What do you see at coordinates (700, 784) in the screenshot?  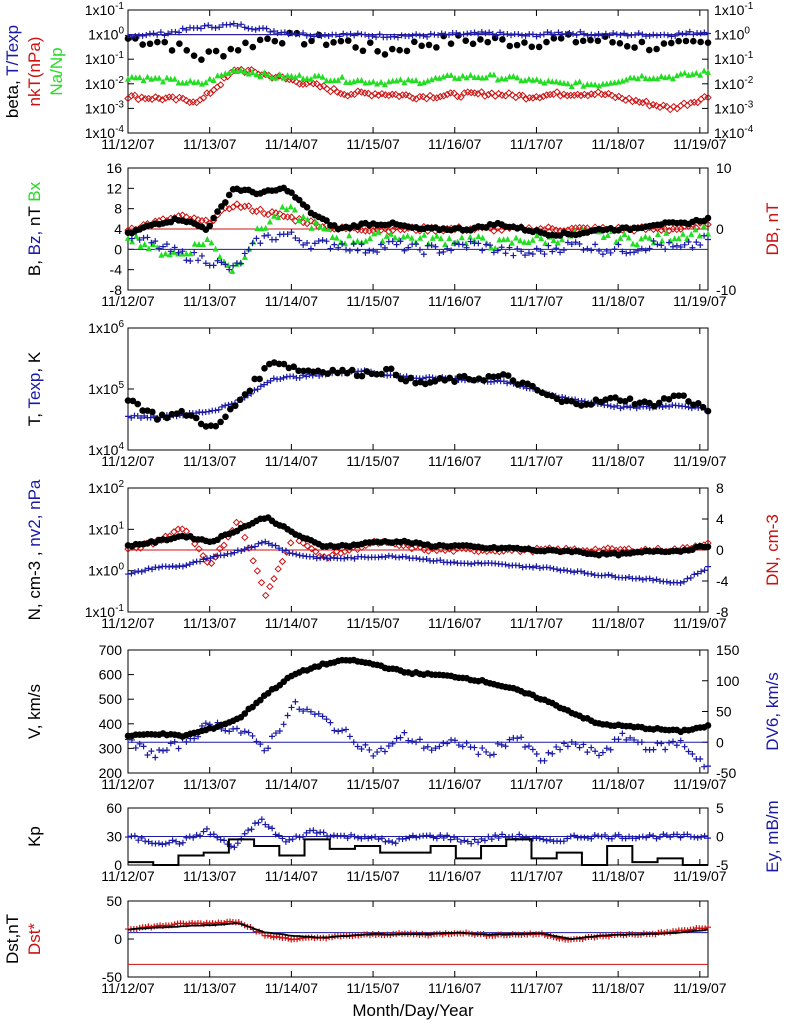 I see `x-tick-label: 11/19/07` at bounding box center [700, 784].